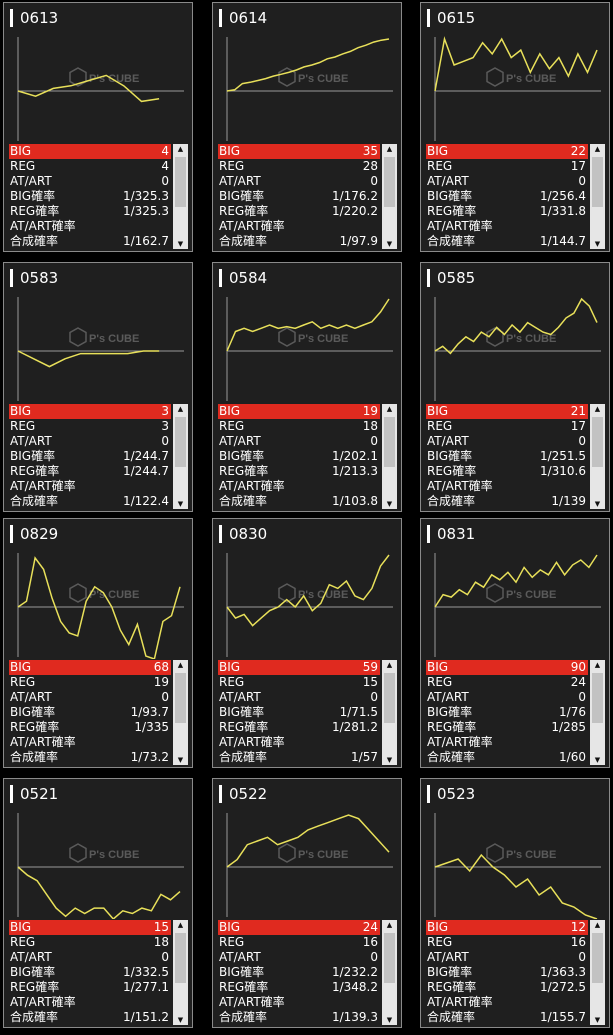 This screenshot has height=1035, width=613. I want to click on stat-row-reg-rate: REG確率 1/281.2, so click(299, 727).